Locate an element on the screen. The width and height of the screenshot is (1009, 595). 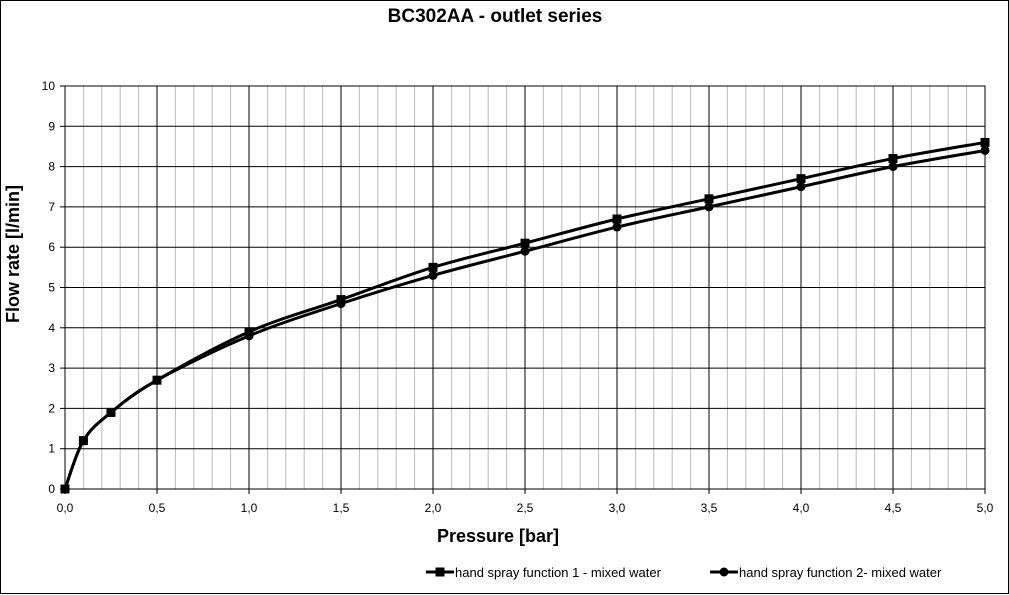
x-tick-label: 4,0 is located at coordinates (801, 508).